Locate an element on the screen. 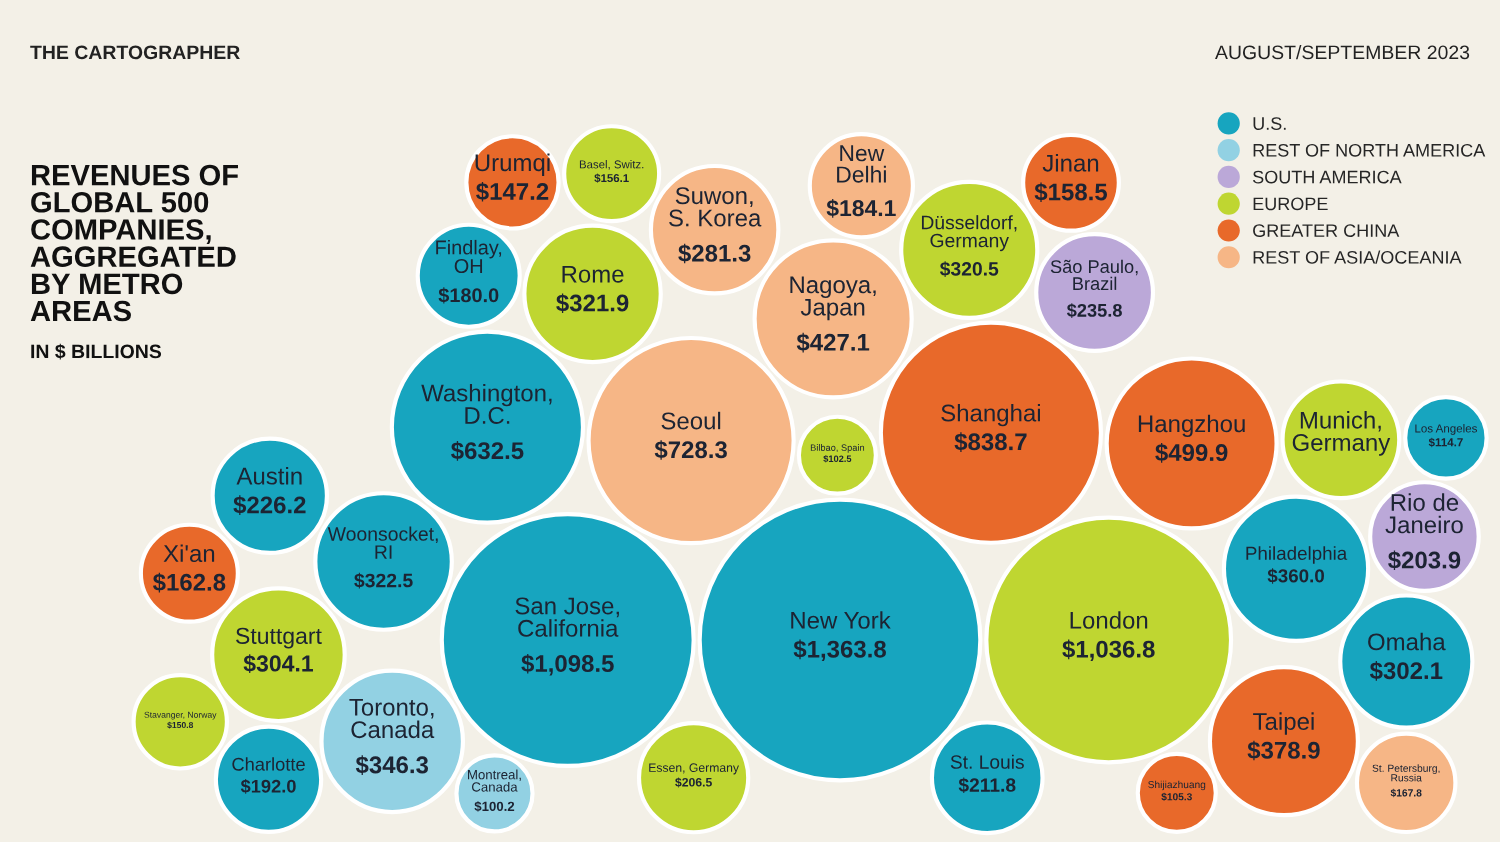 The image size is (1500, 842). data-label: $322.5 is located at coordinates (383, 580).